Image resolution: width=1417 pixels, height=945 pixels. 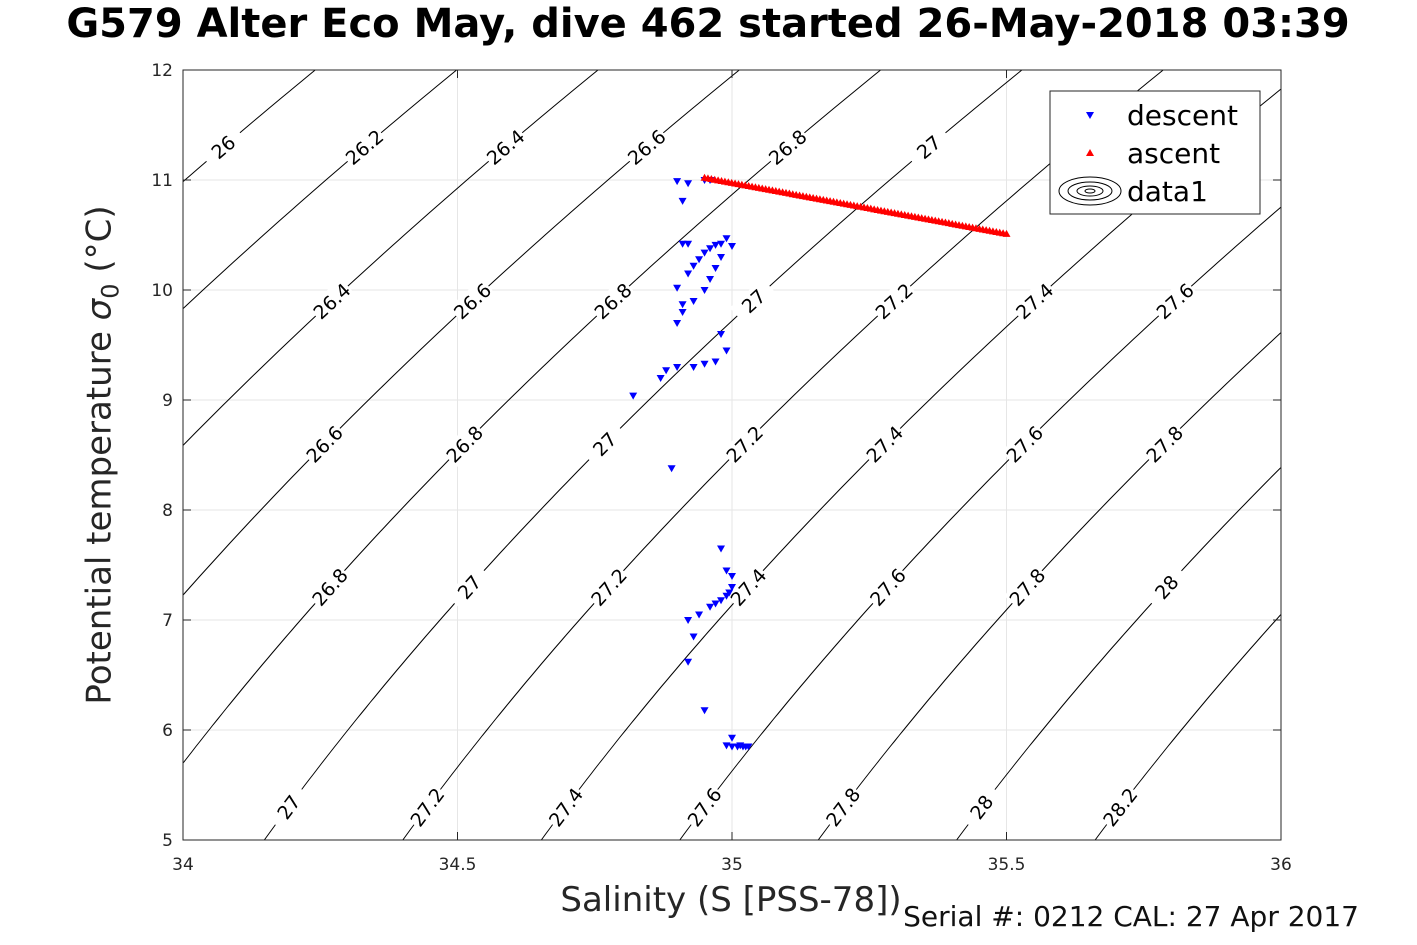 What do you see at coordinates (1090, 152) in the screenshot?
I see `legend-ascent-marker` at bounding box center [1090, 152].